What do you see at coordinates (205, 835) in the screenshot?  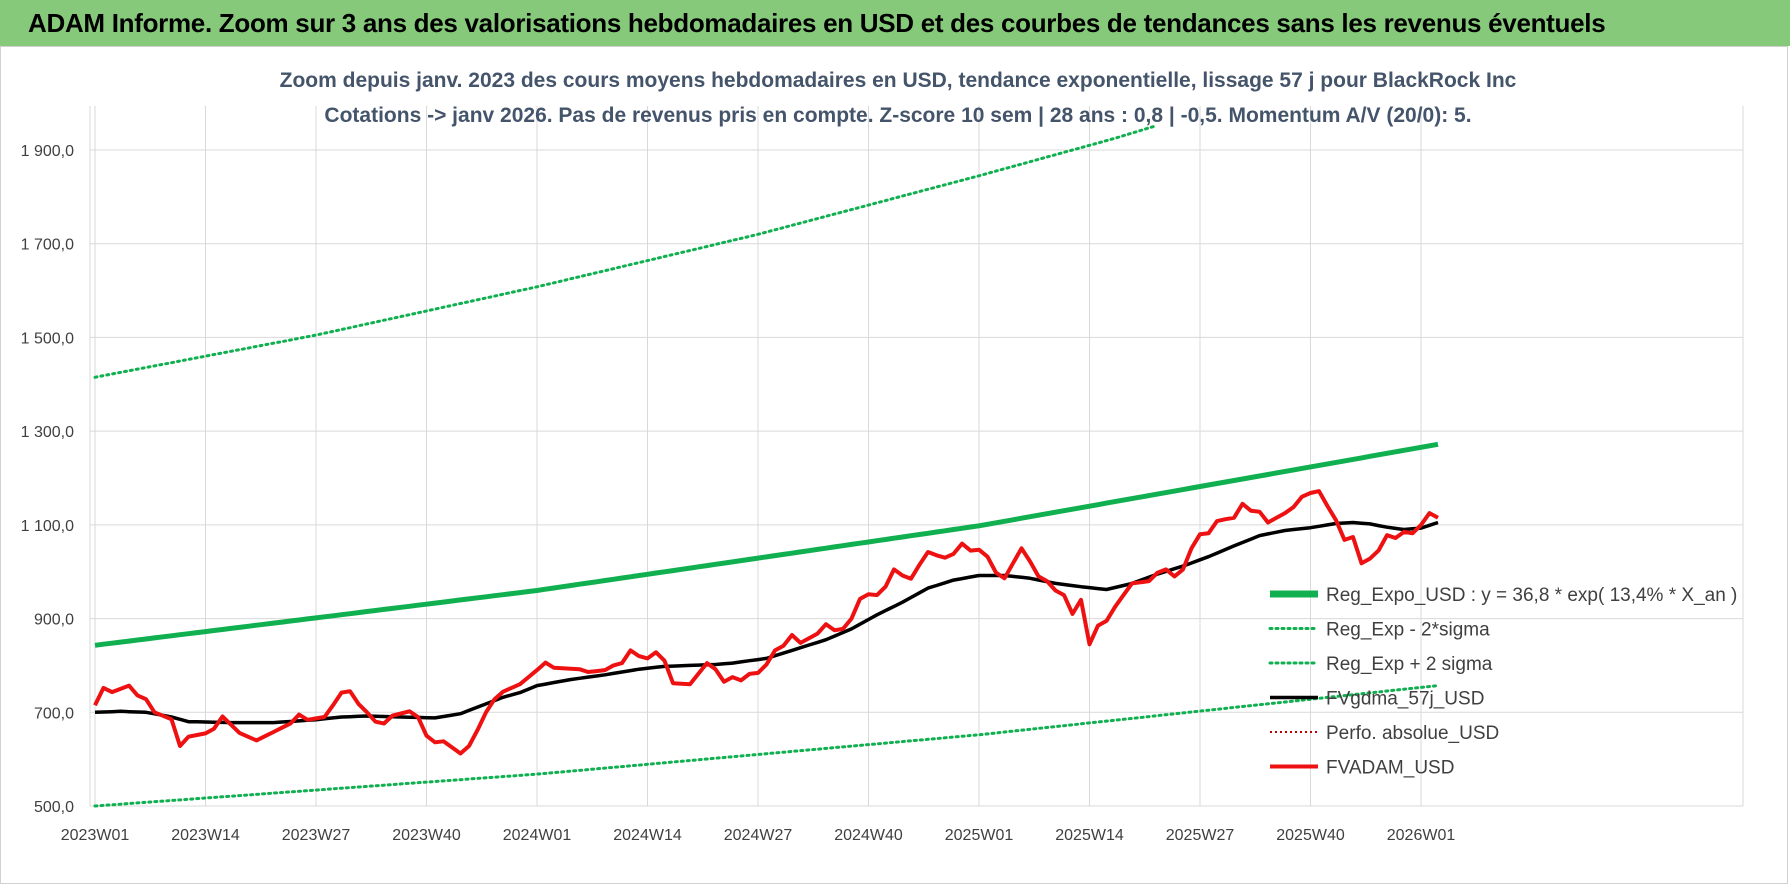 I see `x-tick-label: 2023W14` at bounding box center [205, 835].